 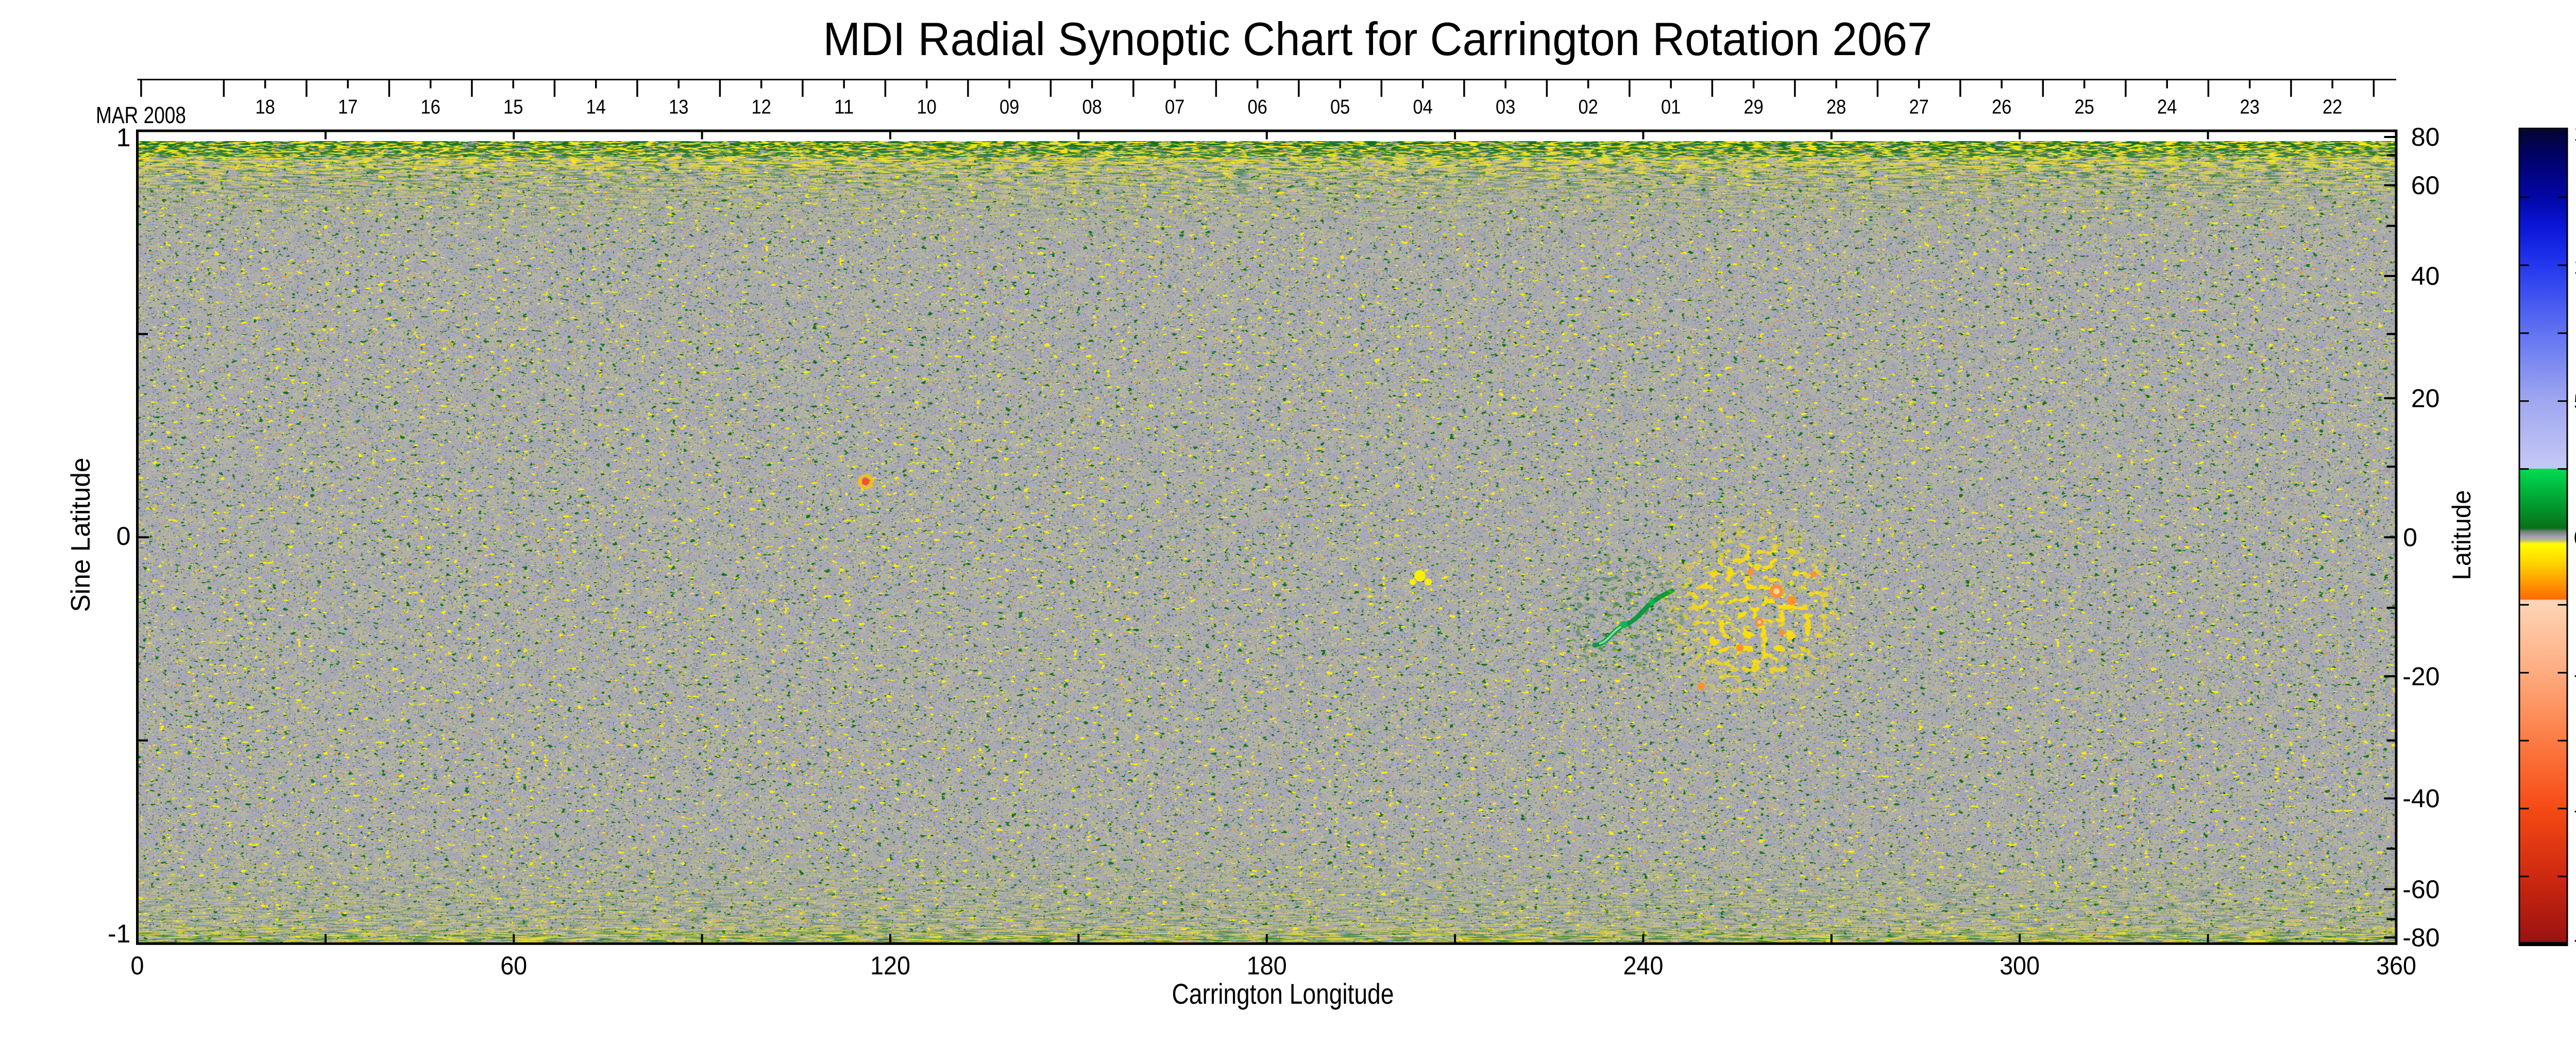 What do you see at coordinates (2020, 965) in the screenshot?
I see `svg-text: 300` at bounding box center [2020, 965].